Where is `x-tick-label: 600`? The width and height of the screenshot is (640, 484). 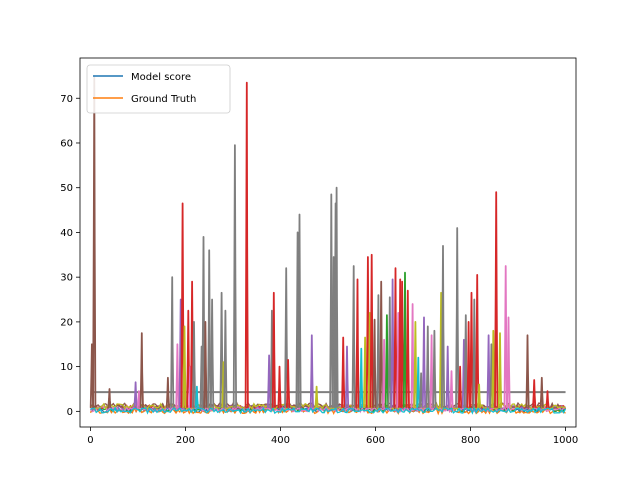 x-tick-label: 600 is located at coordinates (375, 440).